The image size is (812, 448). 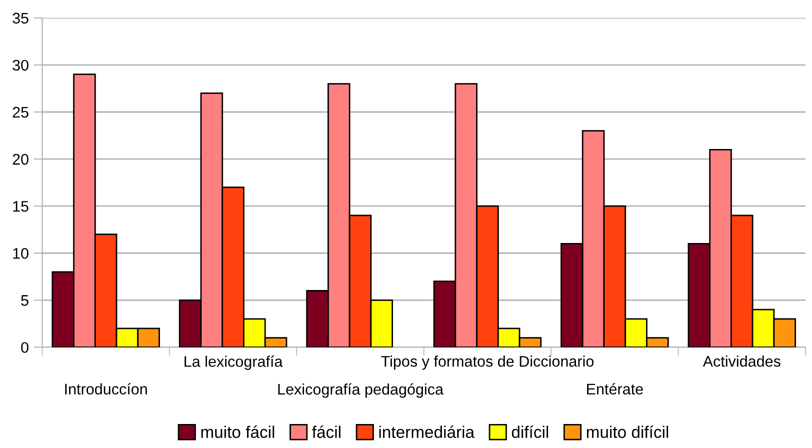 What do you see at coordinates (326, 432) in the screenshot?
I see `legend-label: fácil` at bounding box center [326, 432].